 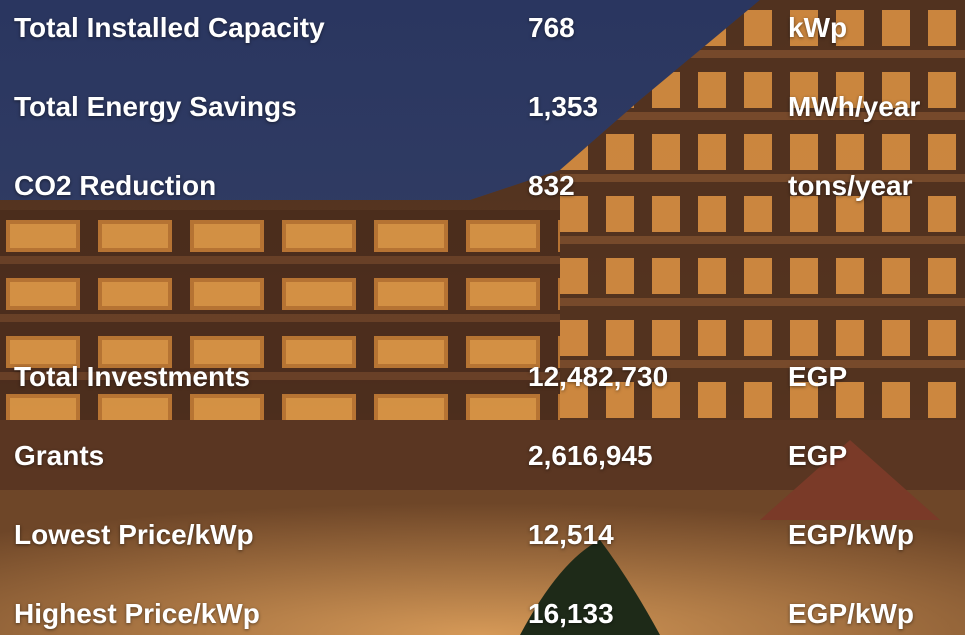 I want to click on stat-value: 2,616,945, so click(x=590, y=455).